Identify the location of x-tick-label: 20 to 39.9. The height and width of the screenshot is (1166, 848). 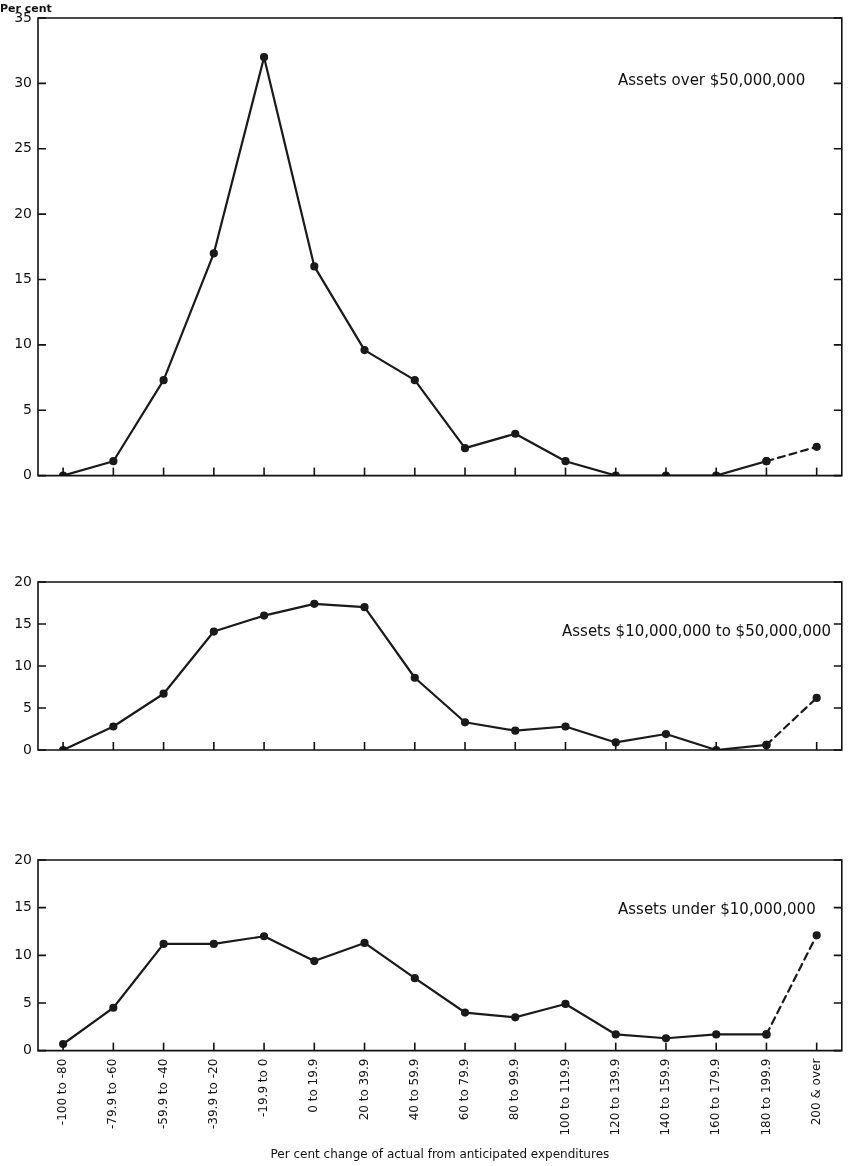
(363, 1089).